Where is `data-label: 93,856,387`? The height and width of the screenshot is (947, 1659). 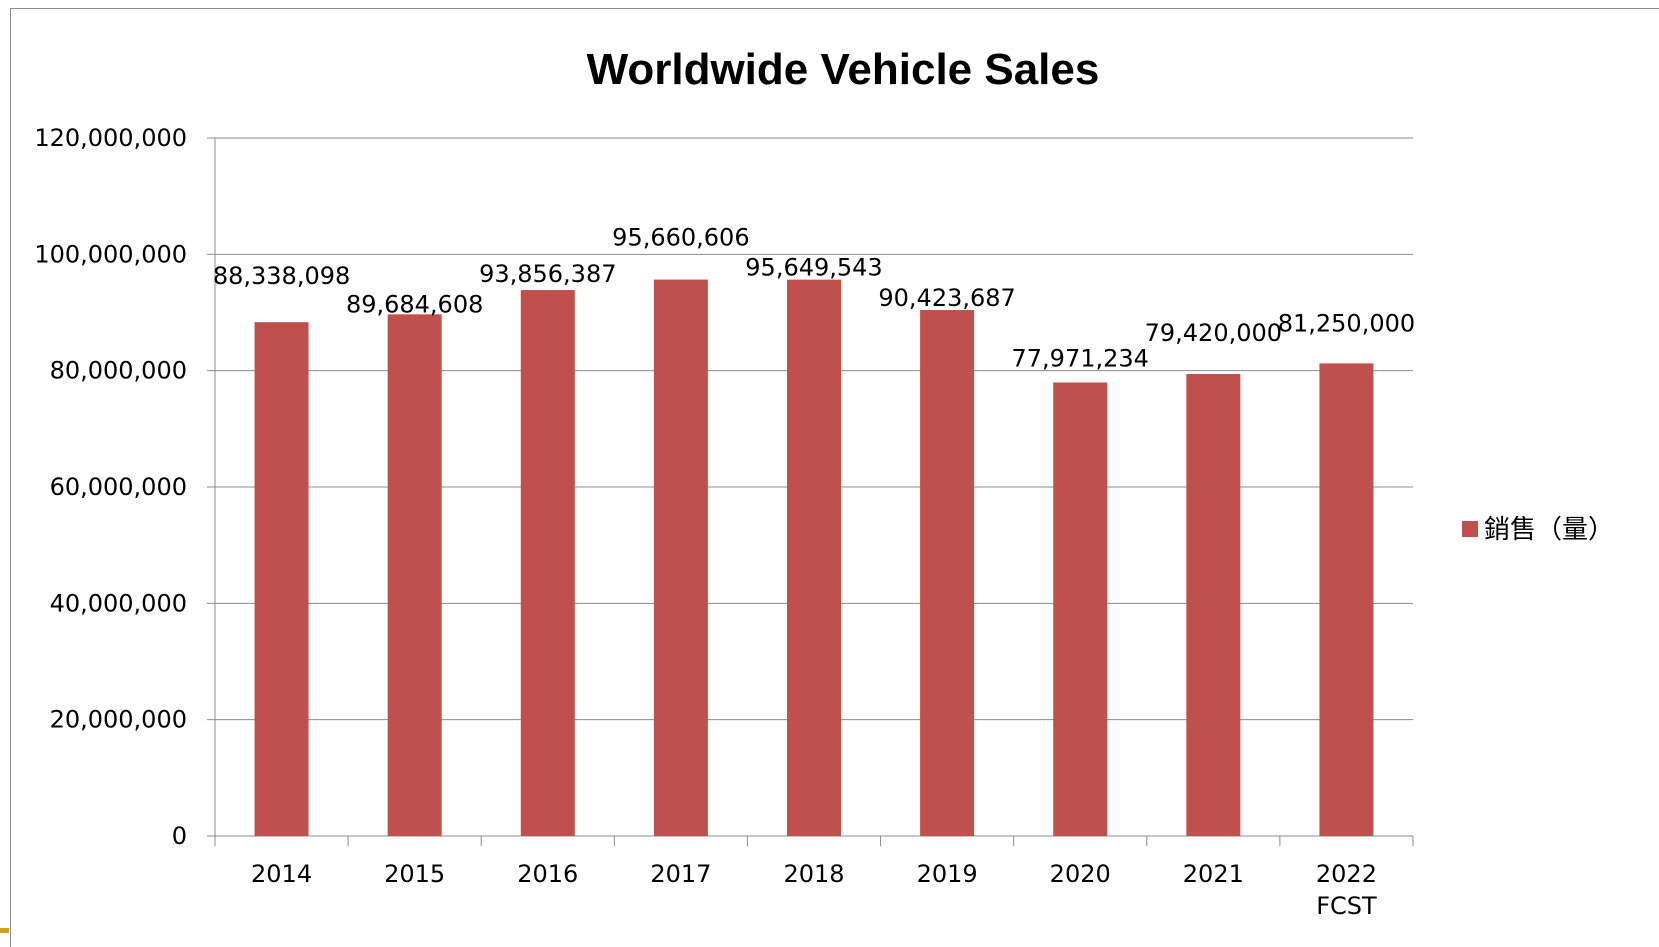
data-label: 93,856,387 is located at coordinates (547, 274).